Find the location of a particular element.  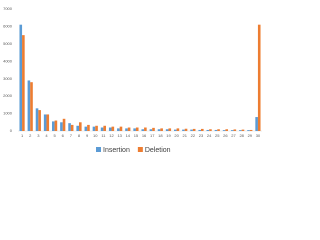

x-tick-label: 2 is located at coordinates (30, 135).